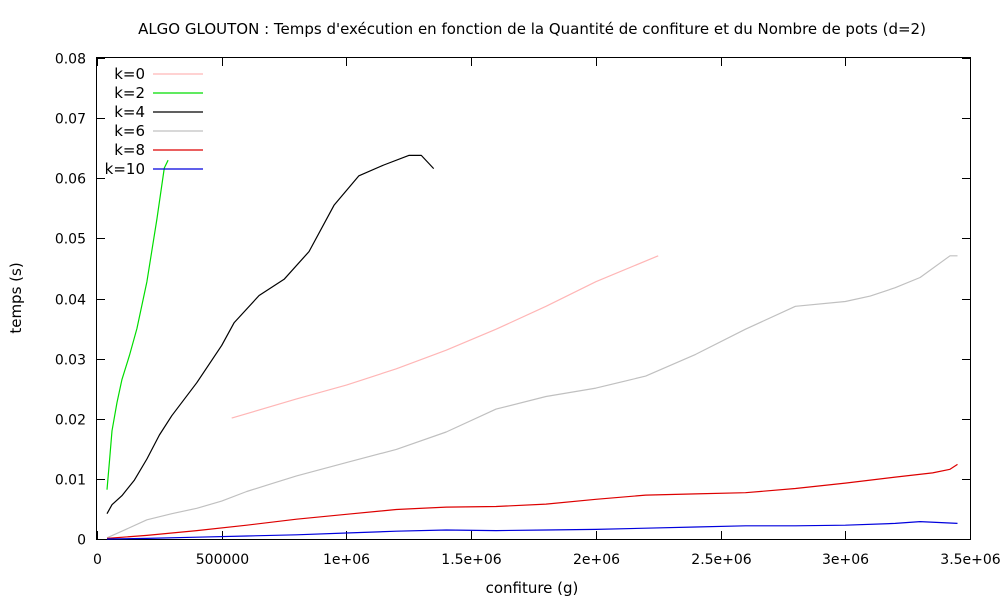  Describe the element at coordinates (154, 121) in the screenshot. I see `legend: k=0k=2k=4k=6k=8k=10` at that location.